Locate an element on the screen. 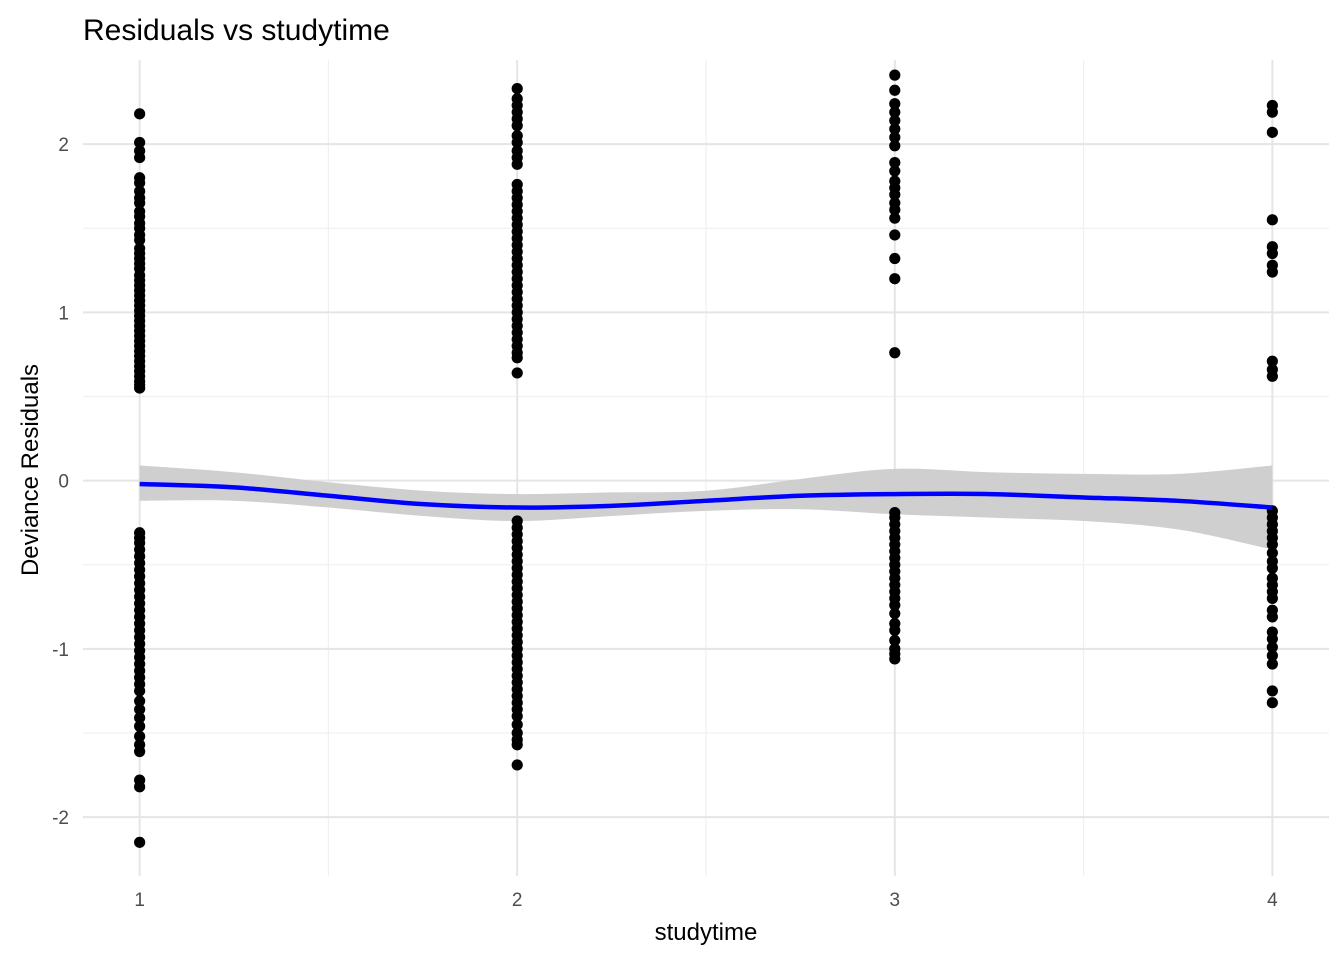 This screenshot has height=960, width=1344. y-tick-label: 2 is located at coordinates (63, 145).